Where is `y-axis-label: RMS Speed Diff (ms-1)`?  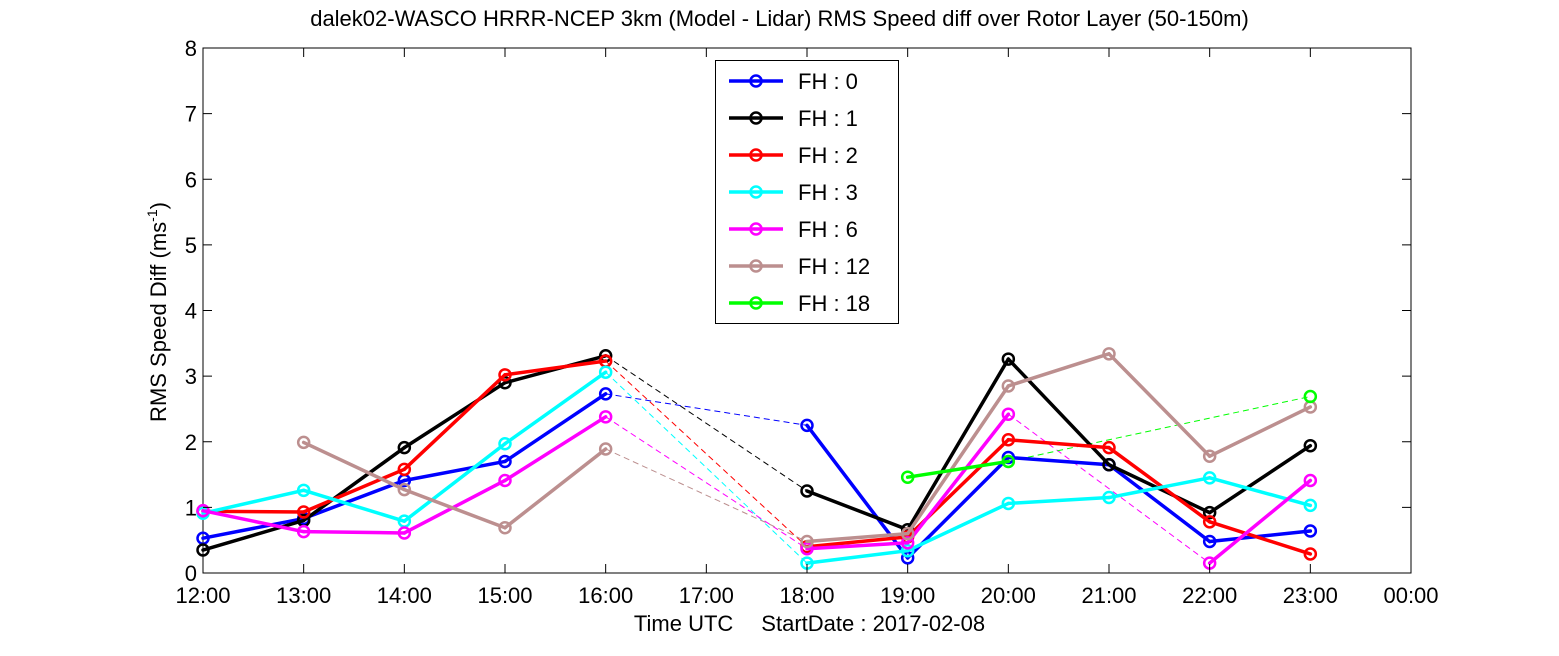
y-axis-label: RMS Speed Diff (ms-1) is located at coordinates (157, 312).